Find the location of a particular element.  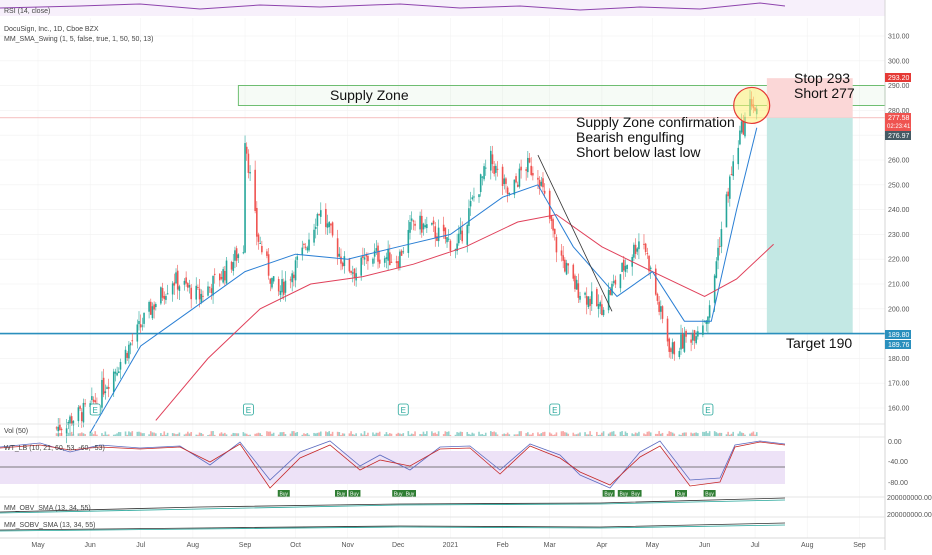

sobv-label: MM_SOBV_SMA (13, 34, 55) is located at coordinates (49, 525).